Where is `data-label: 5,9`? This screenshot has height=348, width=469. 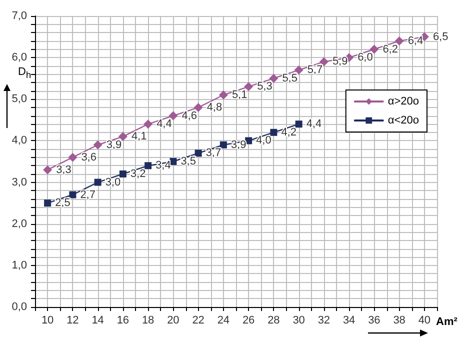 data-label: 5,9 is located at coordinates (340, 62).